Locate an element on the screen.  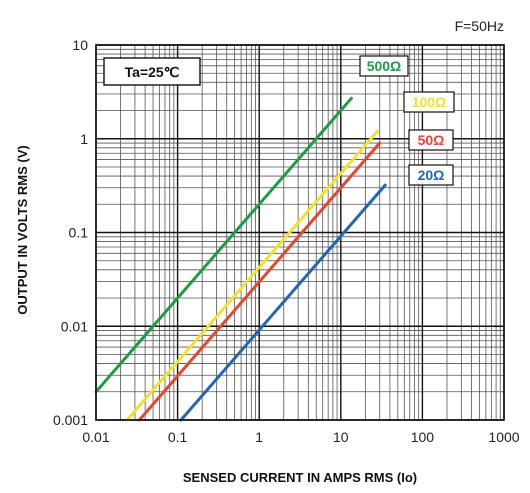
condition-text: Ta=25℃ is located at coordinates (152, 72).